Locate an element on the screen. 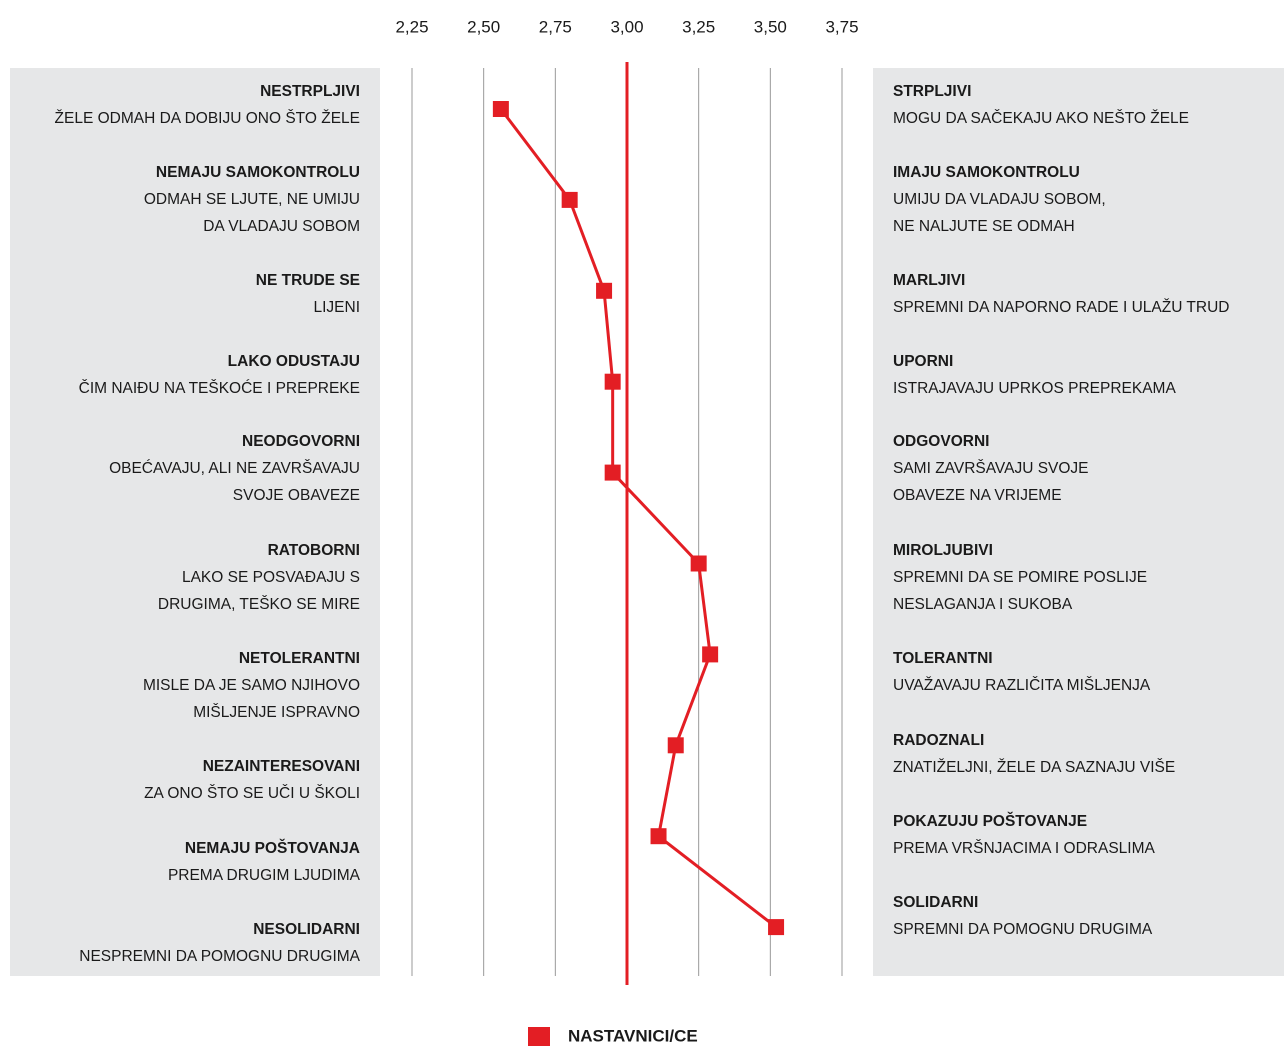  label-description: SPREMNI DA SE POMIRE POSLIJE is located at coordinates (1020, 577).